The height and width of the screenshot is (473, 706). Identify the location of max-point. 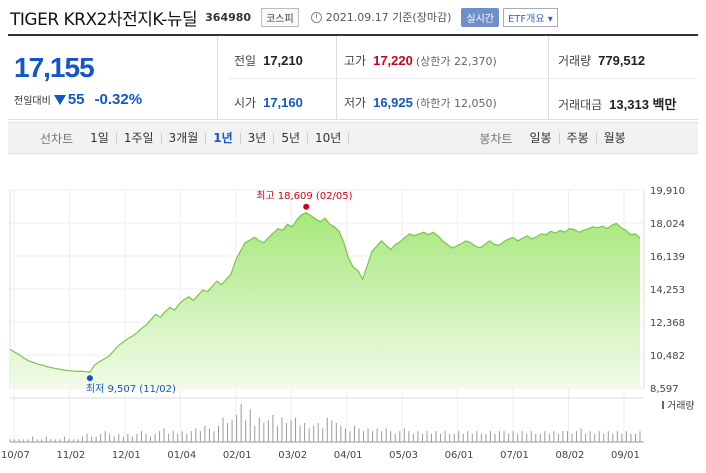
(306, 206).